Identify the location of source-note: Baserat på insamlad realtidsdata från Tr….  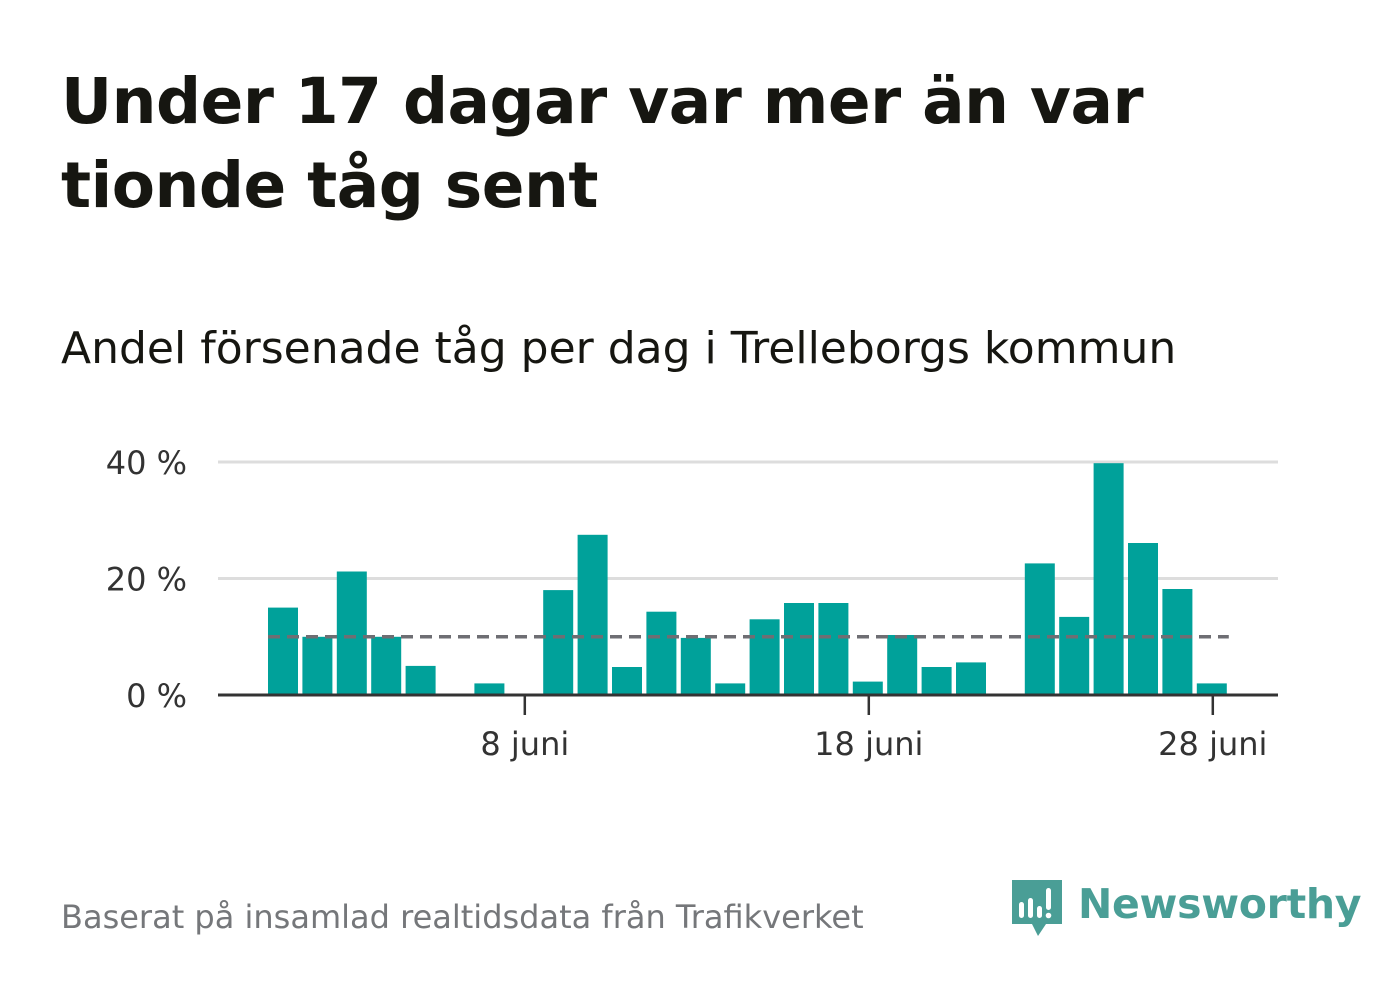
(462, 917).